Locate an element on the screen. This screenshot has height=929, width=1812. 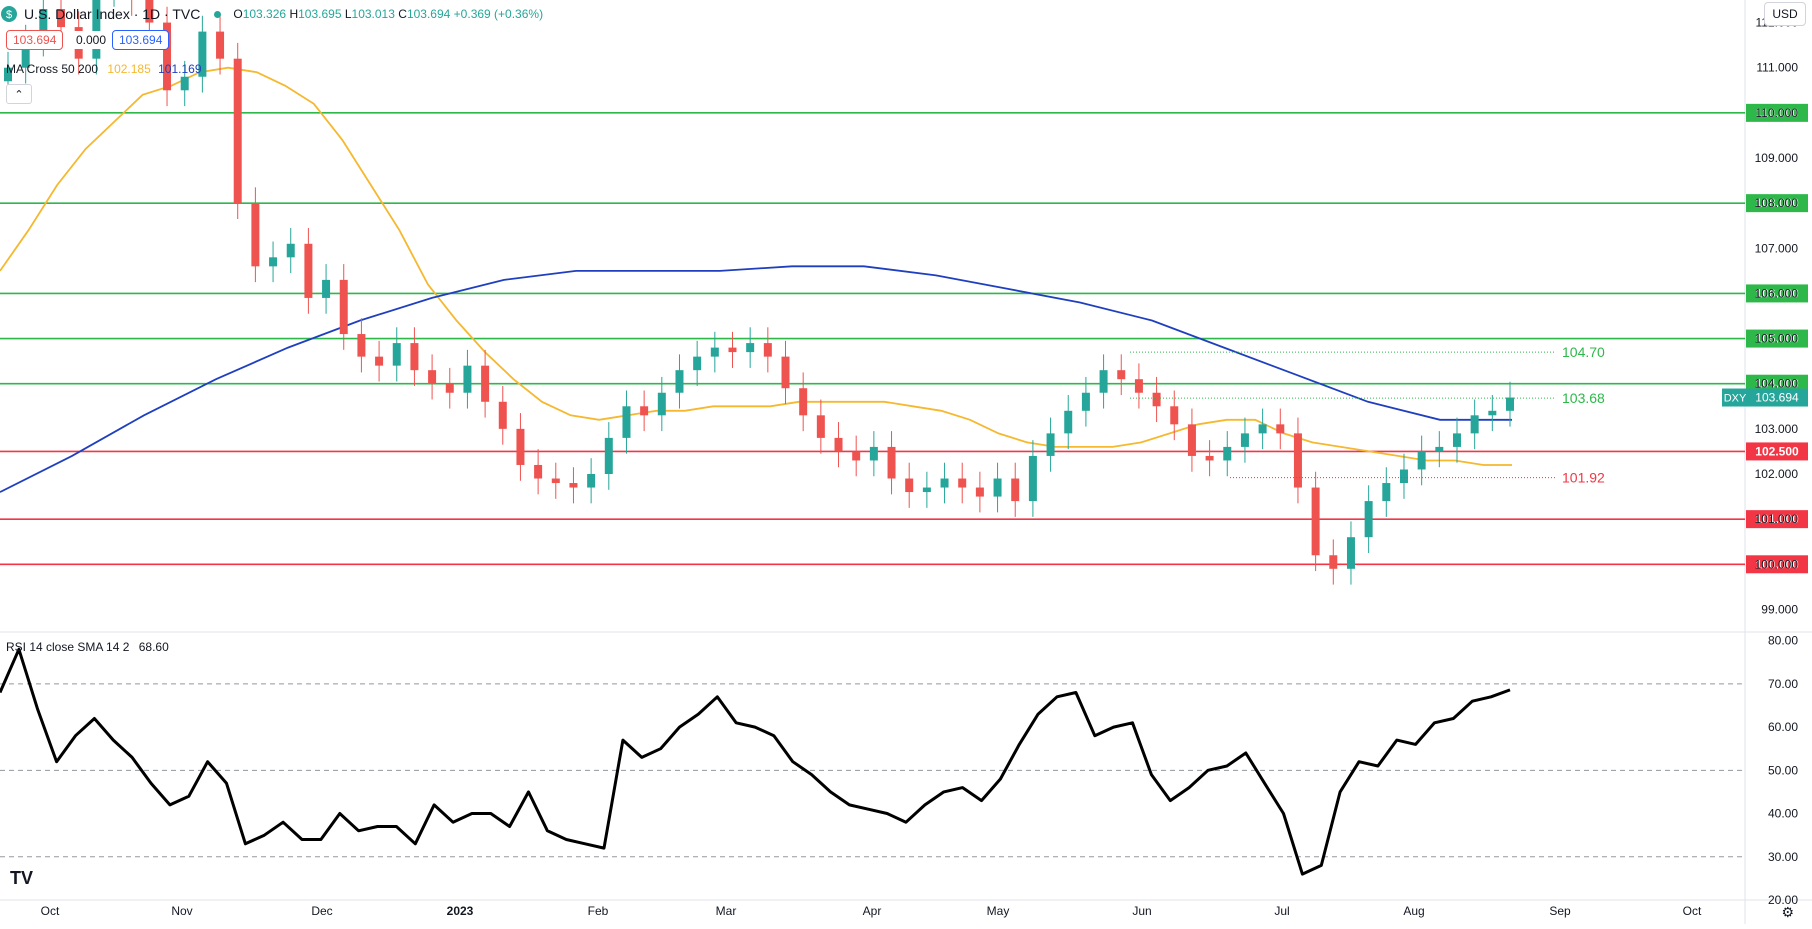
price-tick-label: 101.000 is located at coordinates (1777, 519).